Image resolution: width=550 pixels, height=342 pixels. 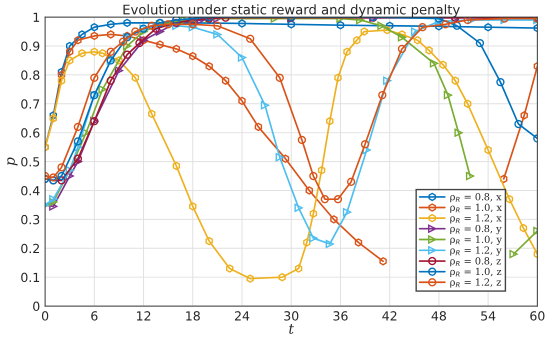 I want to click on y-tick-label: 0.5, so click(x=30, y=162).